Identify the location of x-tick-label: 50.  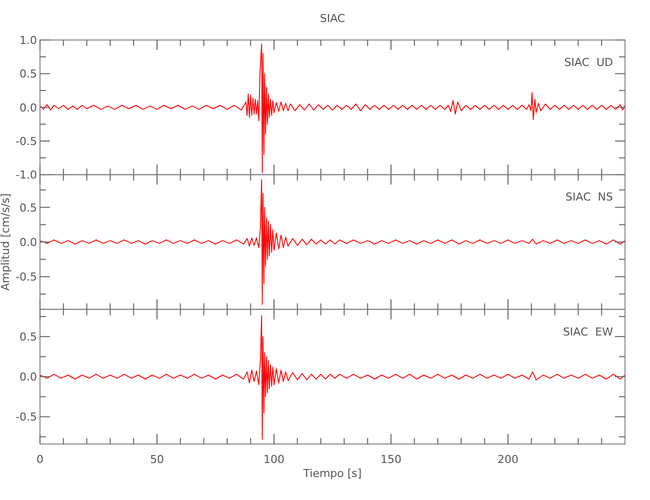
(157, 459).